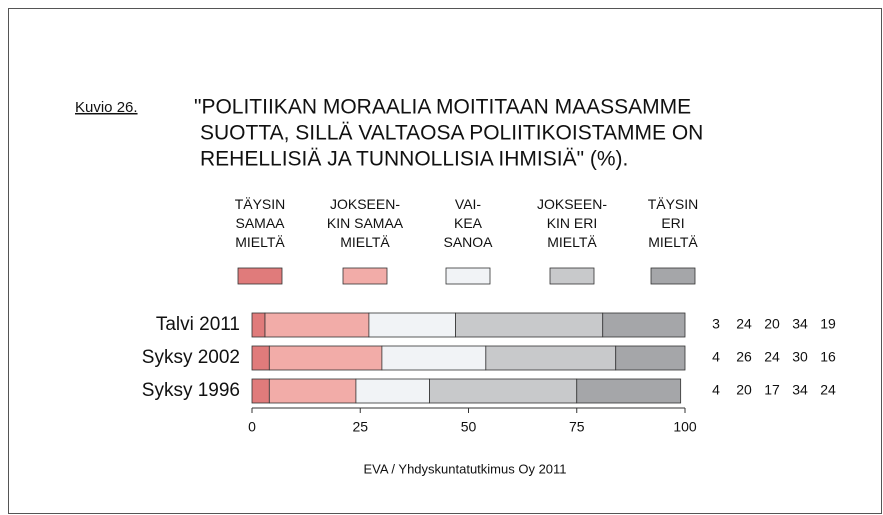 This screenshot has width=883, height=515. Describe the element at coordinates (191, 390) in the screenshot. I see `y-tick-label: Syksy 1996` at that location.